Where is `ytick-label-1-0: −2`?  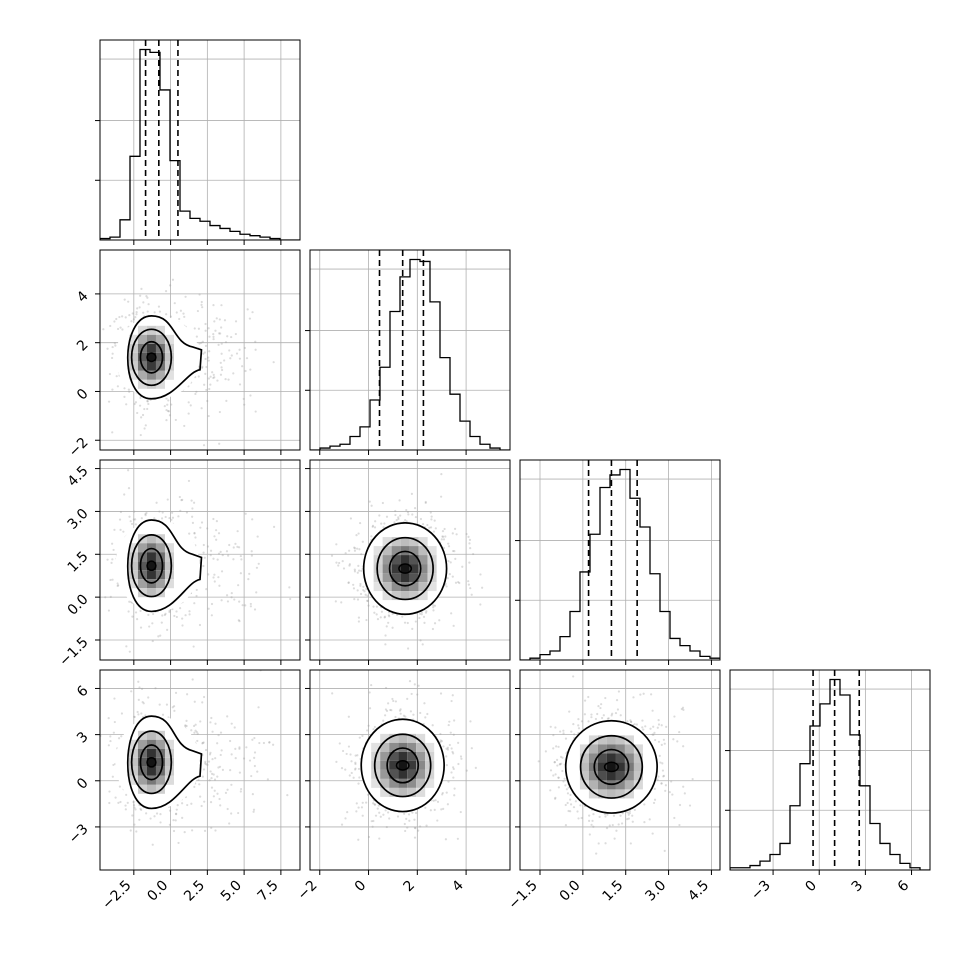 ytick-label-1-0: −2 is located at coordinates (79, 448).